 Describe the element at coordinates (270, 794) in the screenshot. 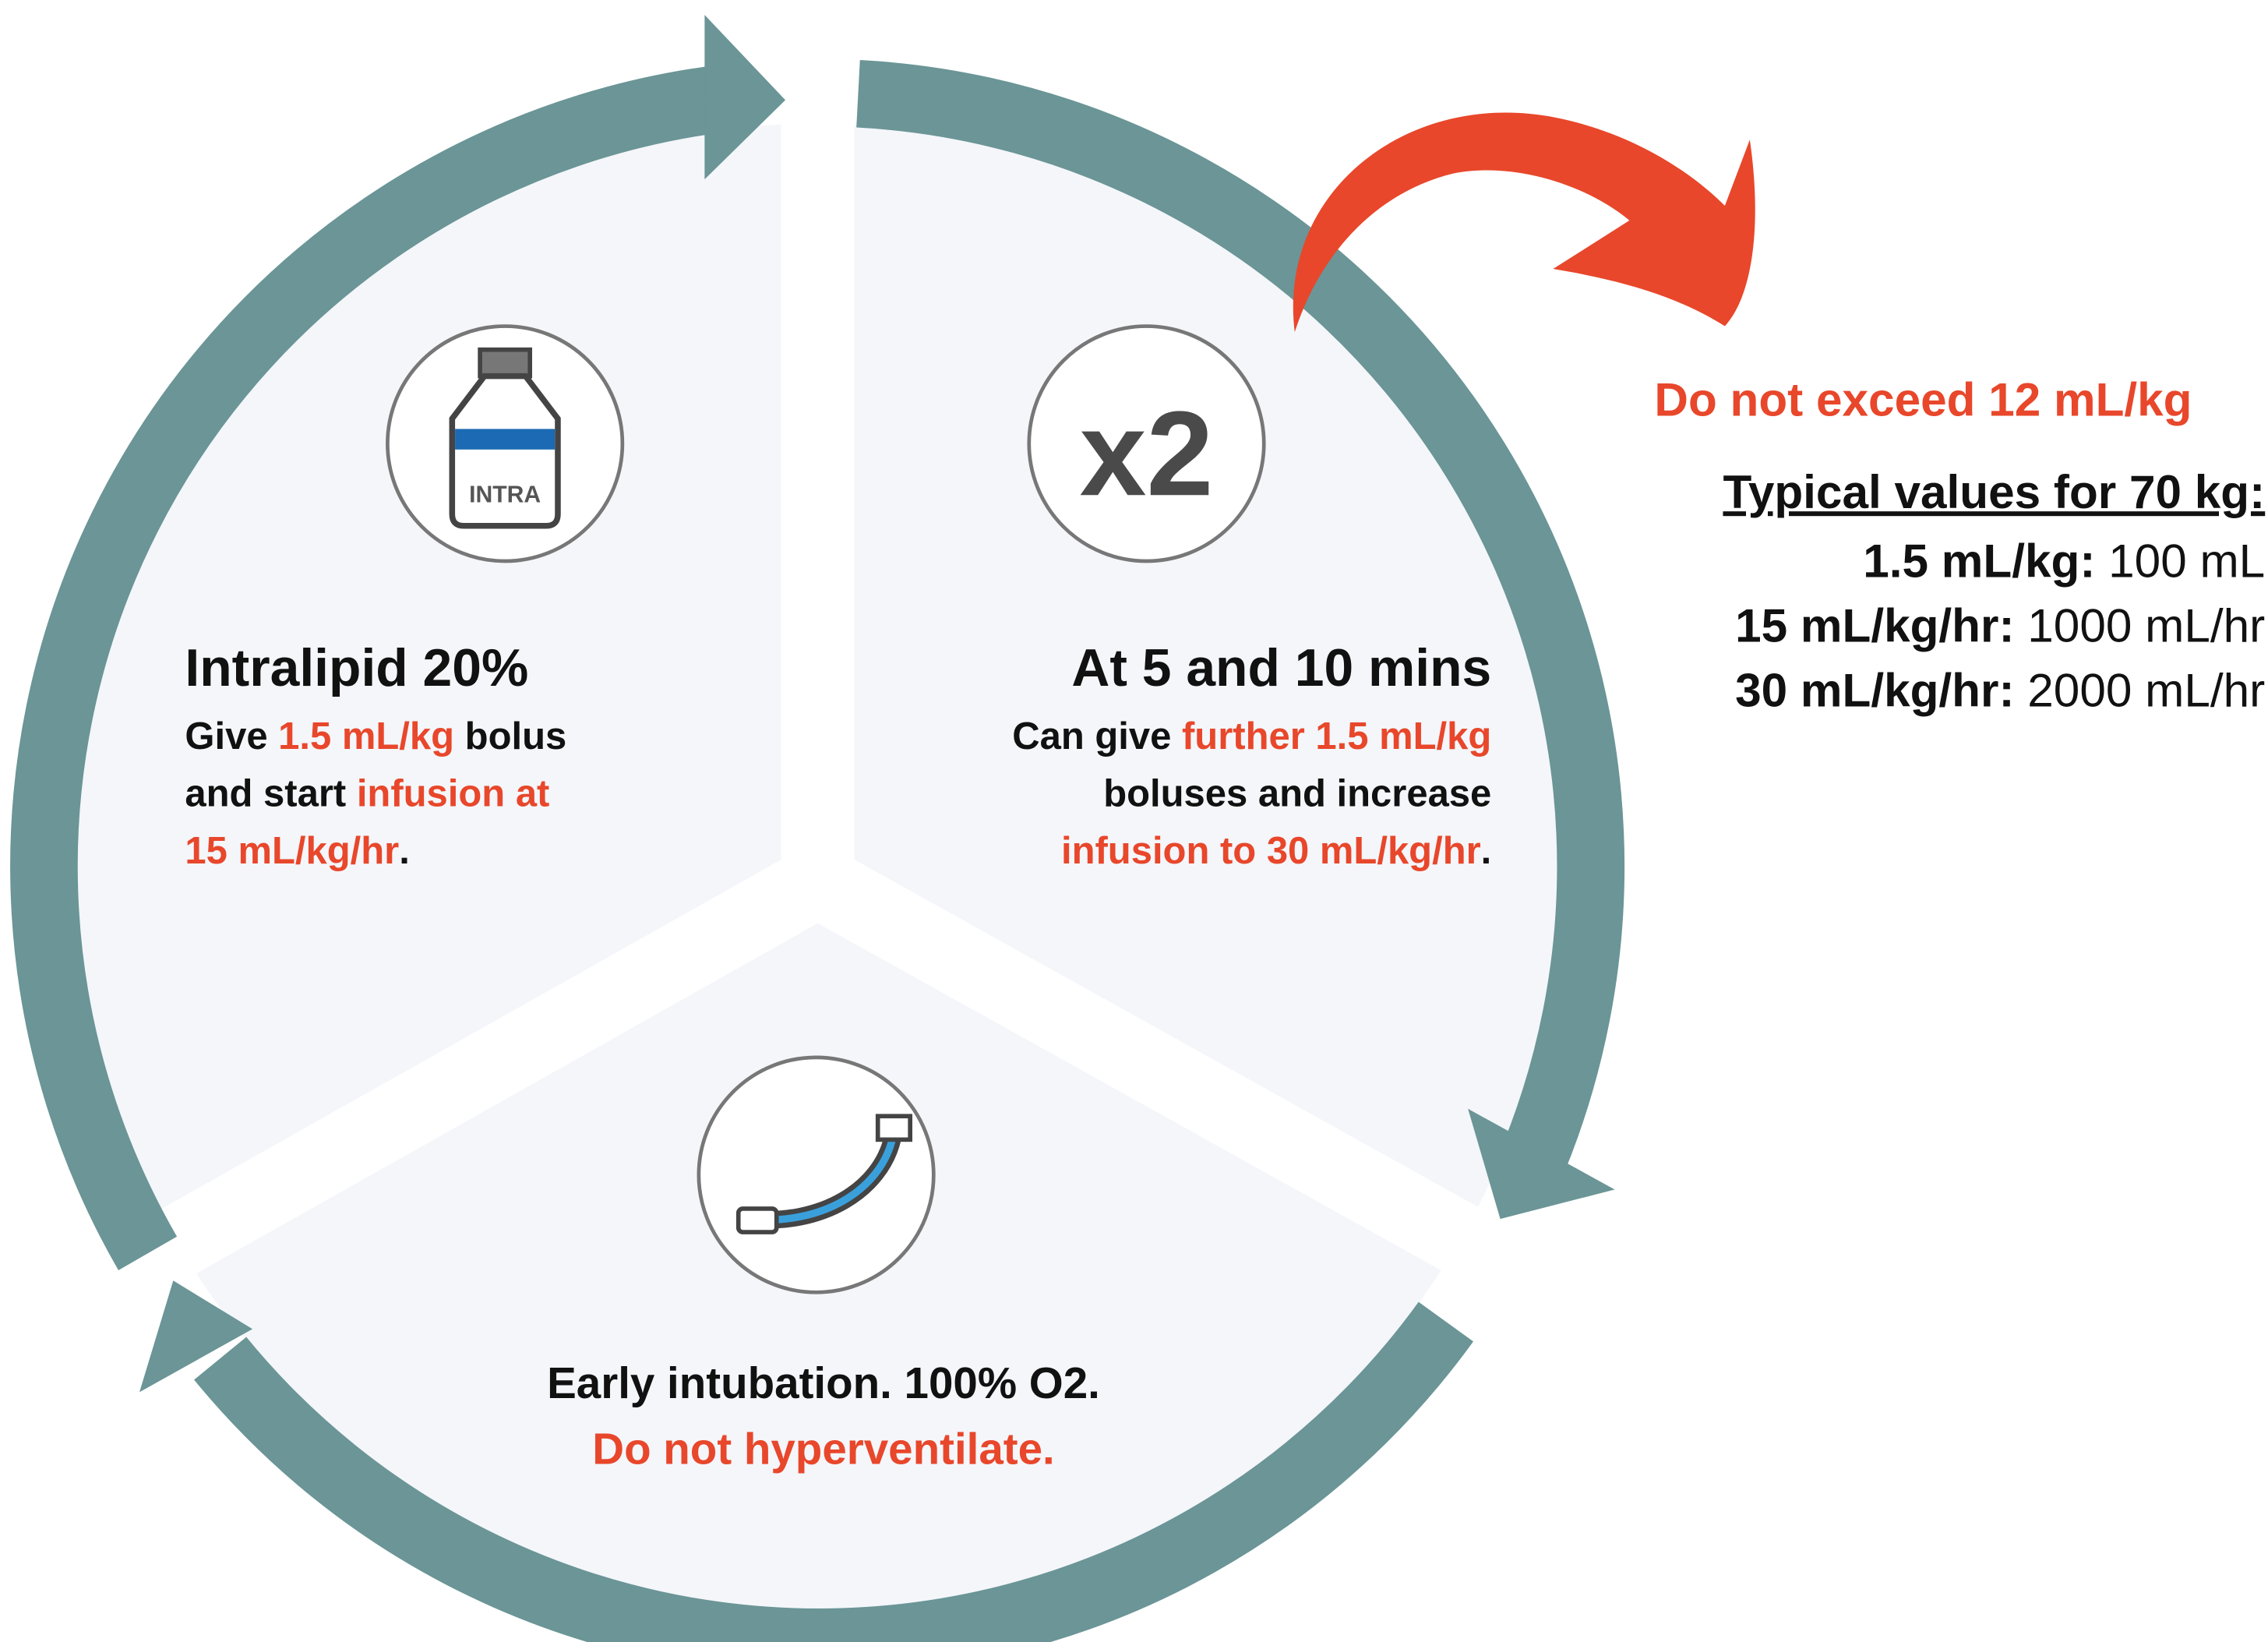

I see `text-part: and start` at that location.